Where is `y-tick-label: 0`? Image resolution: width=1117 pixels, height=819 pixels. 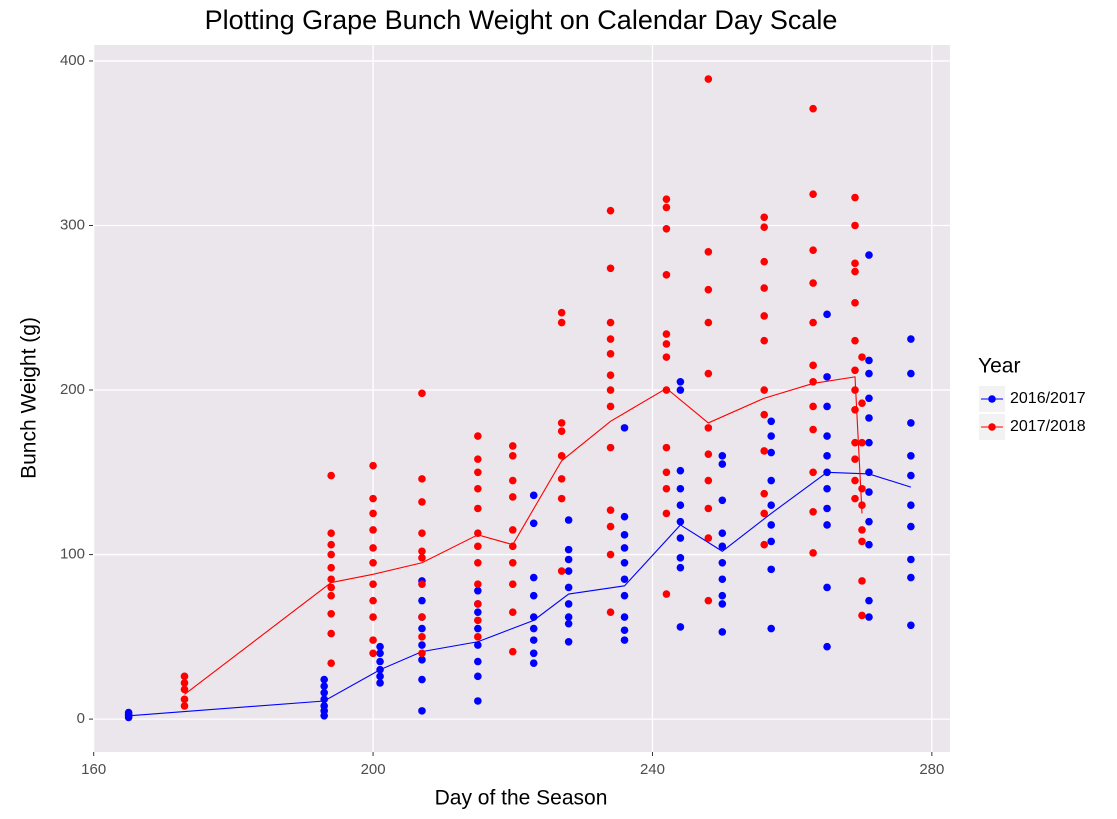 y-tick-label: 0 is located at coordinates (81, 718).